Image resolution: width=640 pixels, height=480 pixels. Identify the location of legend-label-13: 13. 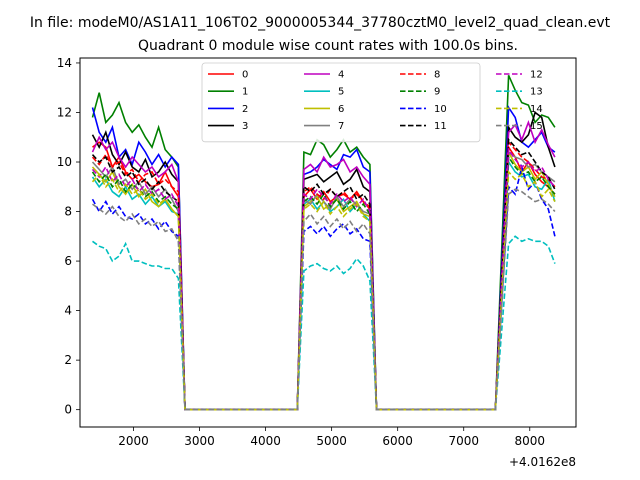
(536, 92).